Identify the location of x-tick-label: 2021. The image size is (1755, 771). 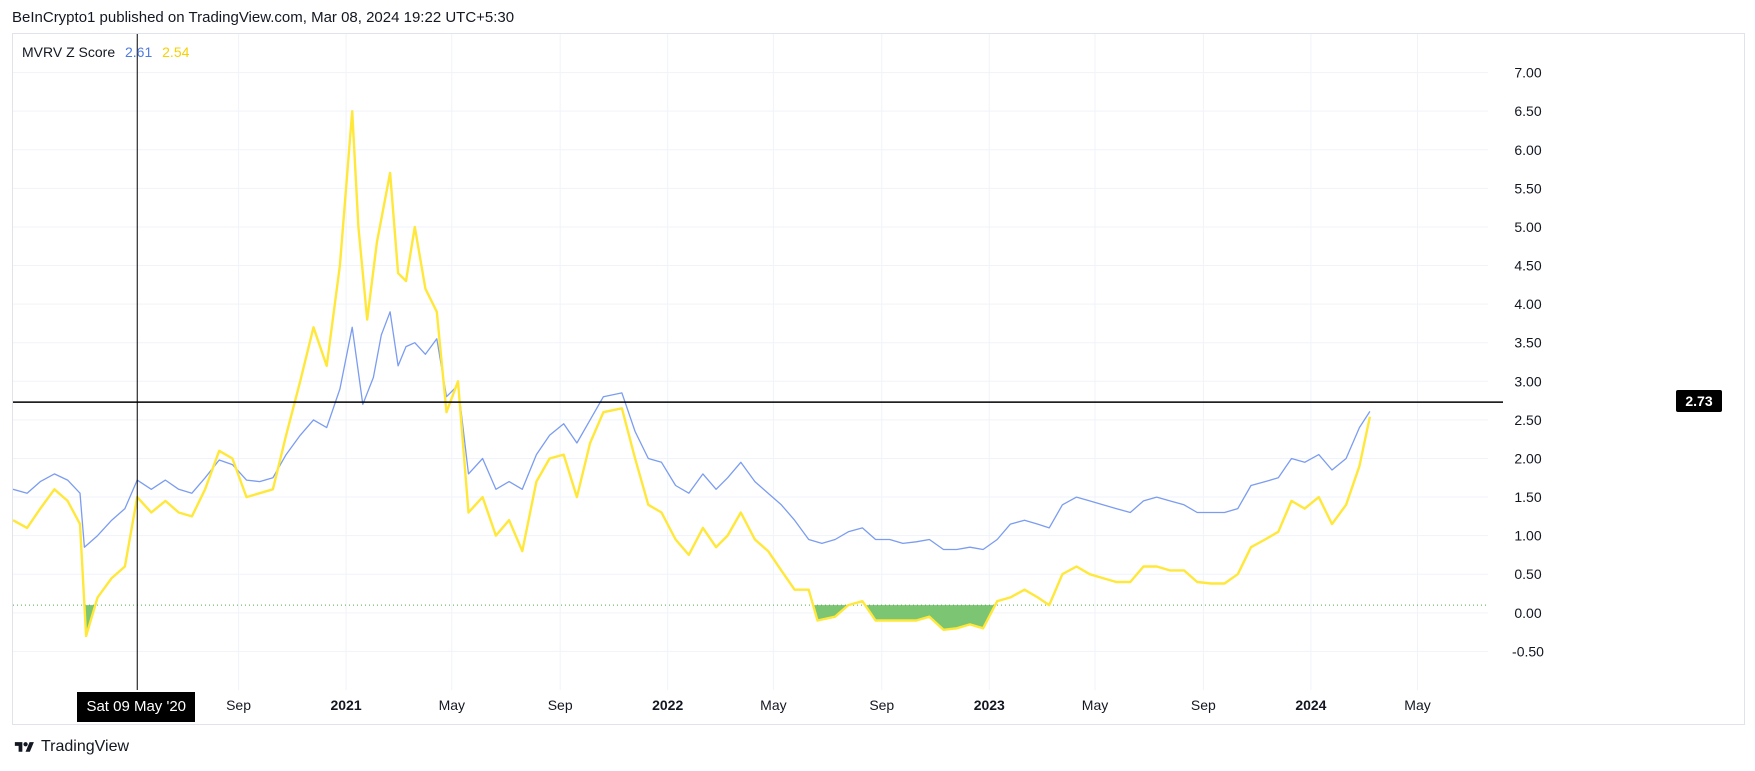
(345, 705).